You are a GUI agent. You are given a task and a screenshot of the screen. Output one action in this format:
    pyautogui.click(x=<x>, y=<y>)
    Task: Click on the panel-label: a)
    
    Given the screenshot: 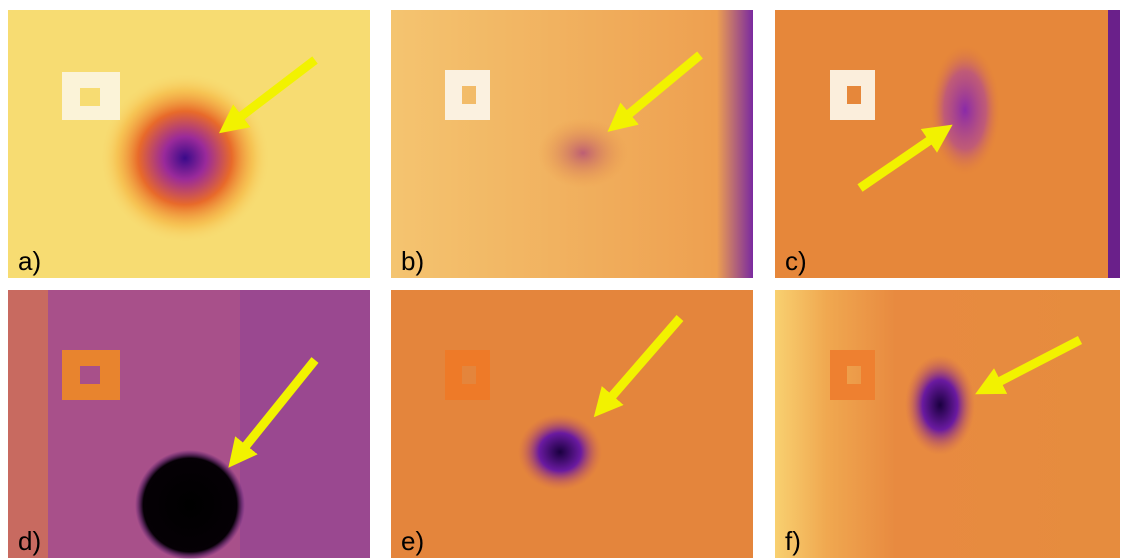 What is the action you would take?
    pyautogui.click(x=29, y=261)
    